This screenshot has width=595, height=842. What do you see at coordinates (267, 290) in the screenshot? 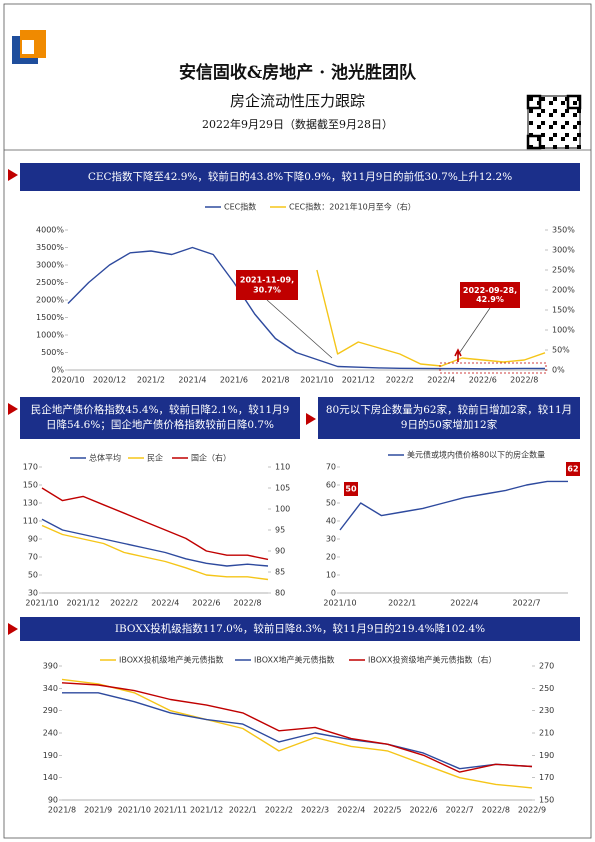
I see `annotation-text: 30.7%` at bounding box center [267, 290].